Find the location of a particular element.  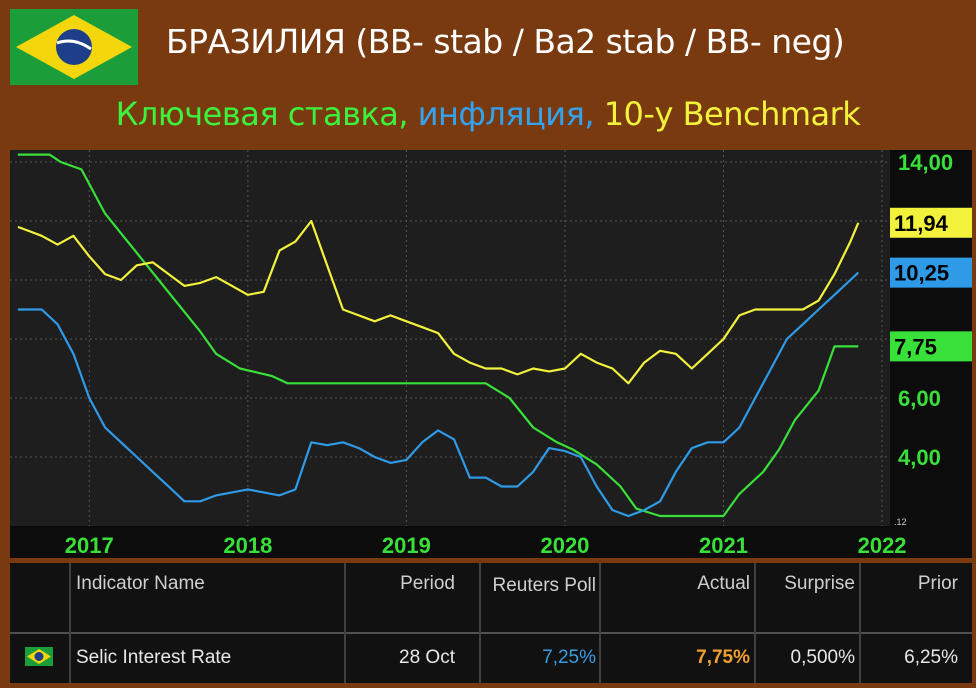

value-badge-label: 7,75 is located at coordinates (915, 346).